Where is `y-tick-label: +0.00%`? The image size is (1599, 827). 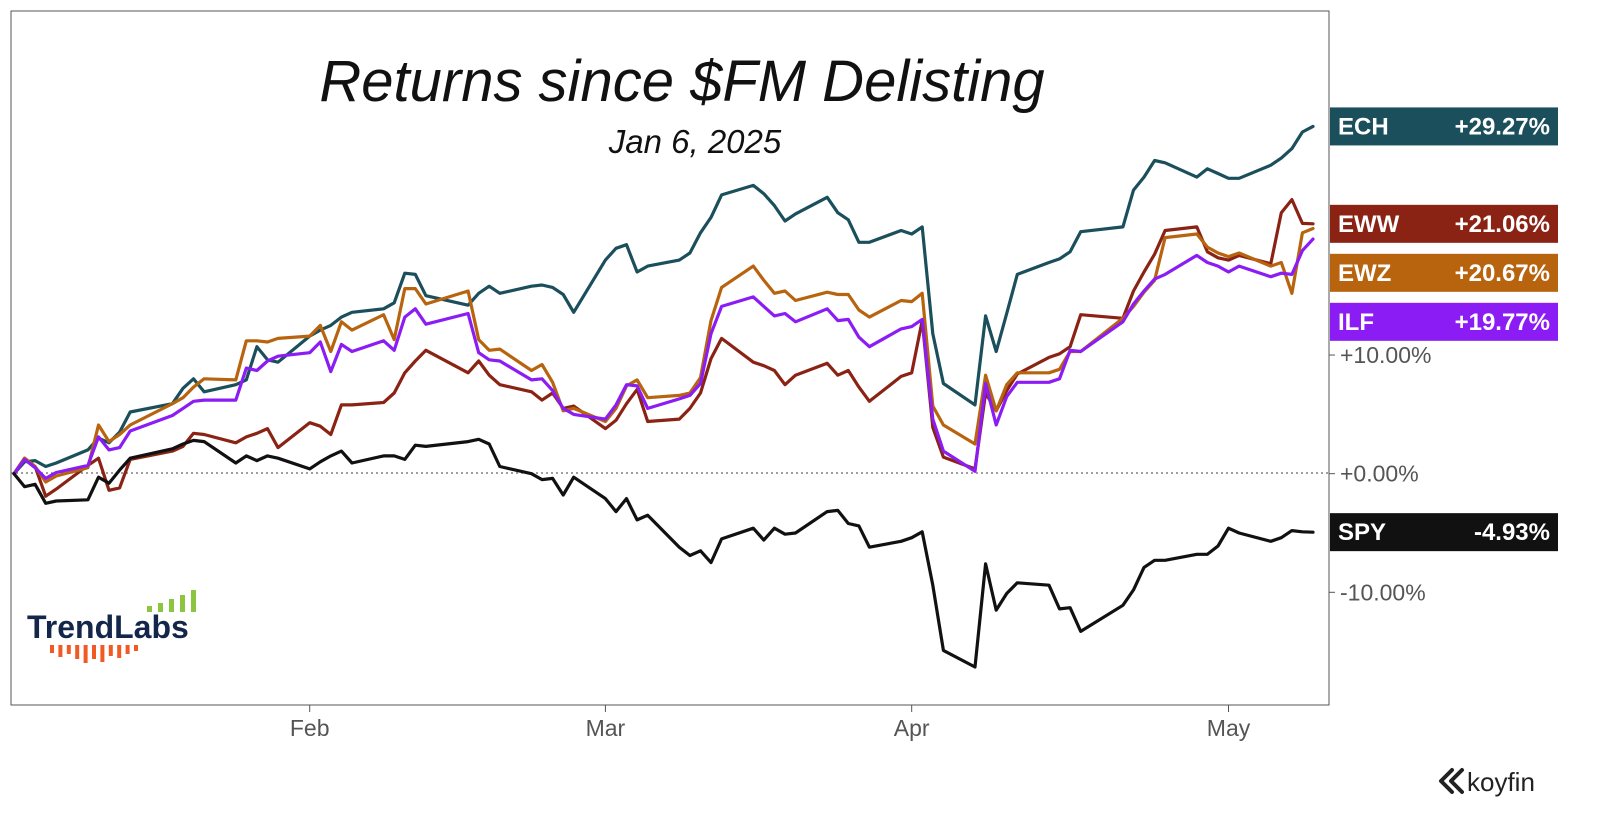
y-tick-label: +0.00% is located at coordinates (1379, 474).